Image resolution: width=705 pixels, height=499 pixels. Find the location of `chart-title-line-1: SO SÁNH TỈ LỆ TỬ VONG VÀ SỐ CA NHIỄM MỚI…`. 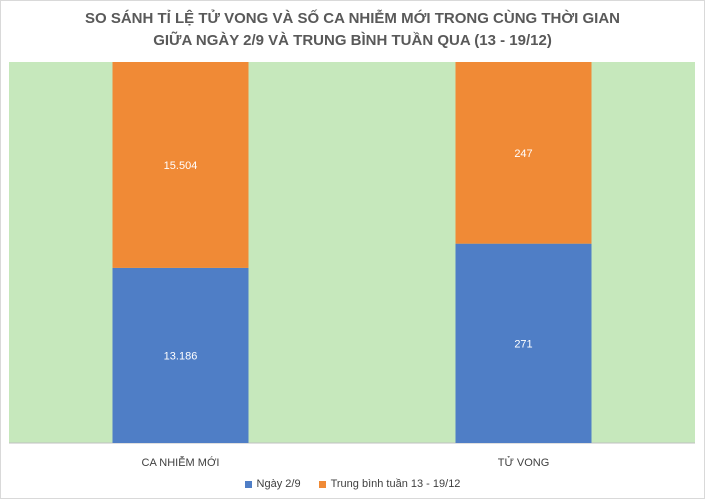

chart-title-line-1: SO SÁNH TỈ LỆ TỬ VONG VÀ SỐ CA NHIỄM MỚI… is located at coordinates (352, 18).